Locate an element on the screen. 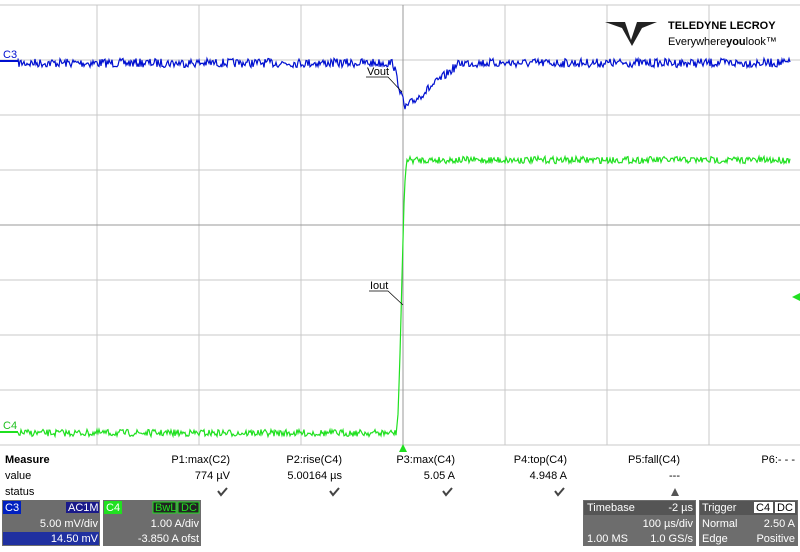 Image resolution: width=800 pixels, height=552 pixels. logo: TELEDYNE LECROY Everywhereyoulook™ is located at coordinates (691, 34).